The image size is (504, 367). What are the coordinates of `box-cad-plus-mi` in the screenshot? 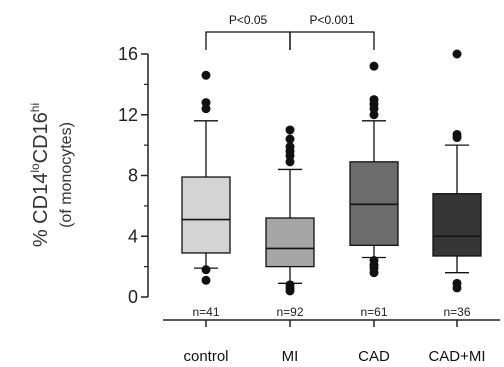 It's located at (457, 225).